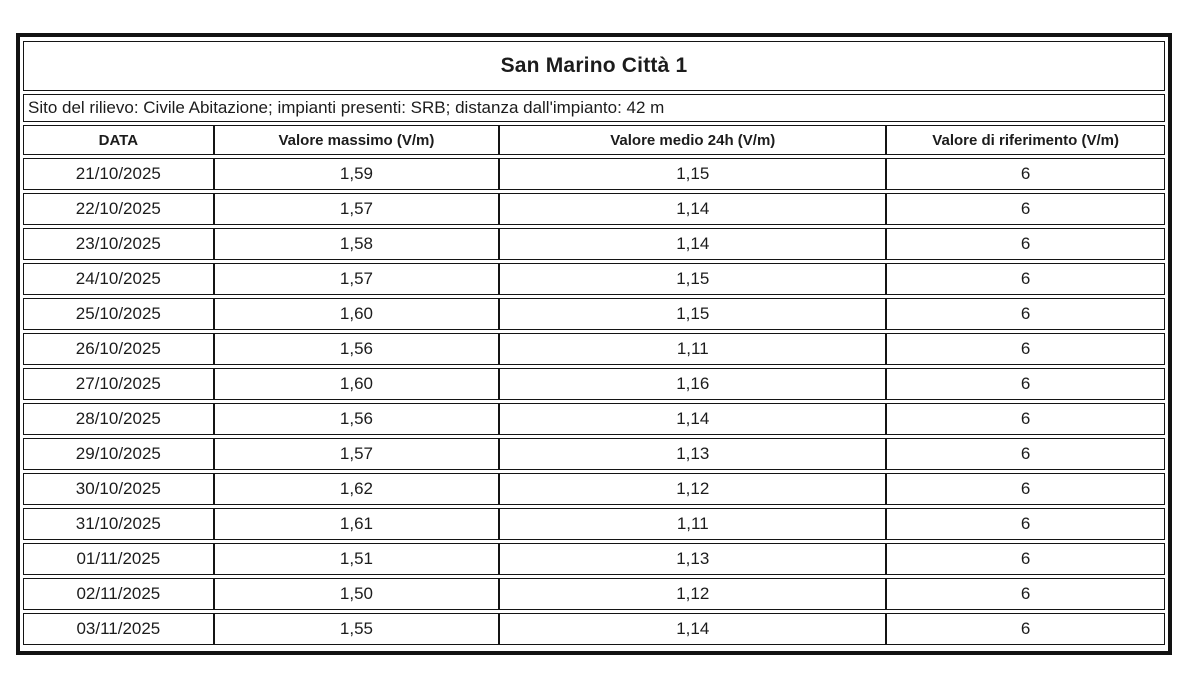  I want to click on table-row: 28/10/2025 1,56 1,14 6, so click(594, 419).